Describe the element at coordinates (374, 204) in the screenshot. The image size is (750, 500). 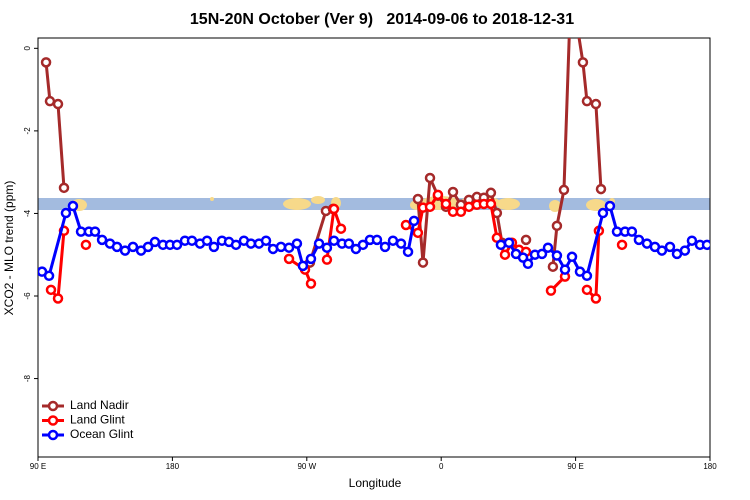
I see `latitude-band` at that location.